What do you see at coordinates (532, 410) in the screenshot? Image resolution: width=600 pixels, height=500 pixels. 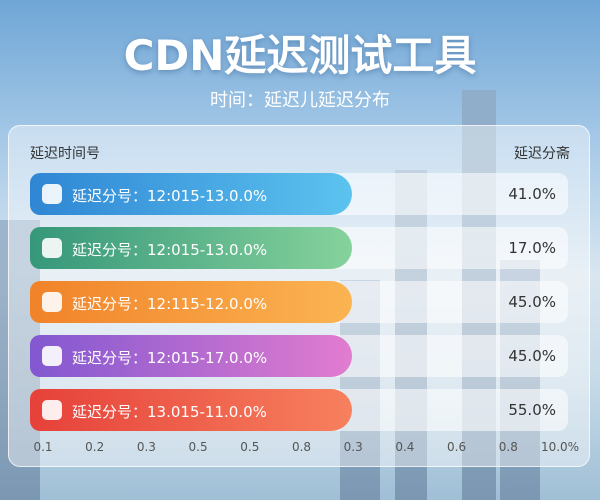 I see `row-value: 55.0%` at bounding box center [532, 410].